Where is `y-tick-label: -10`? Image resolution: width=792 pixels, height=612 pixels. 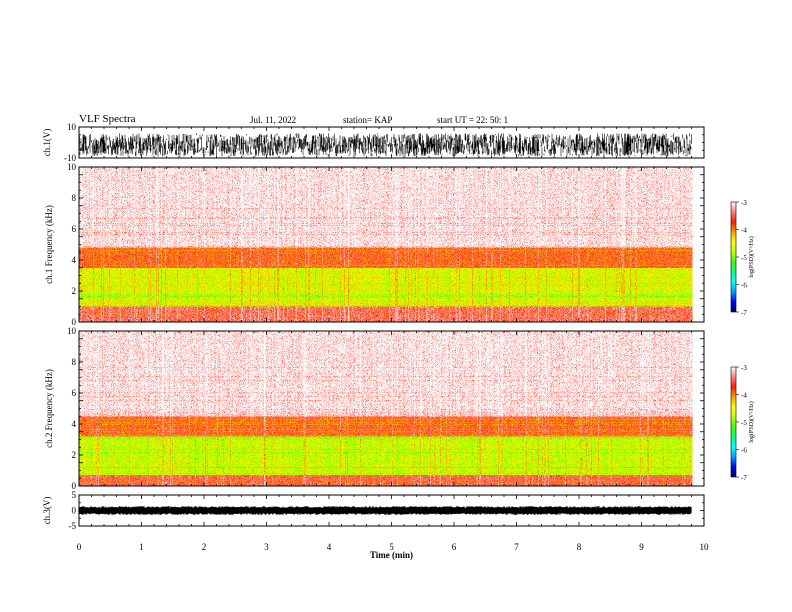 y-tick-label: -10 is located at coordinates (70, 158).